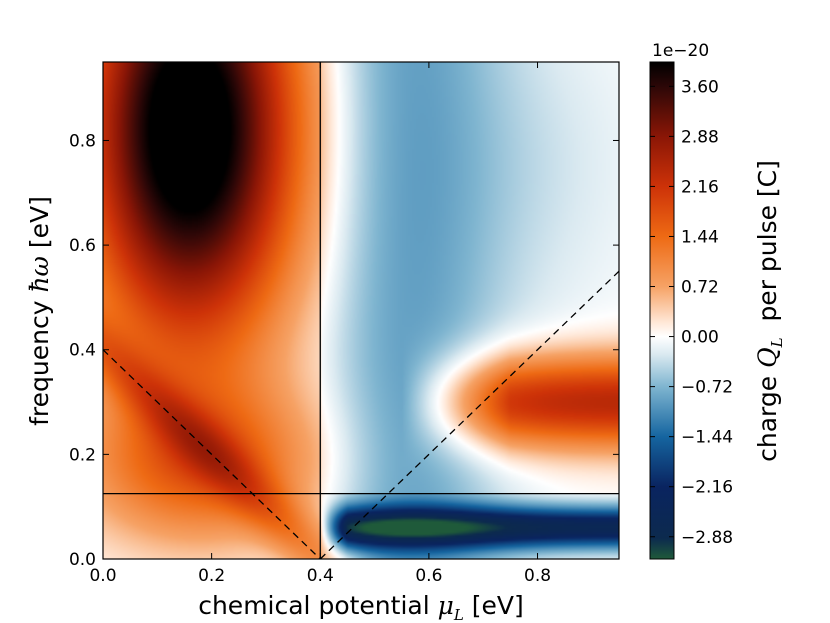 Image resolution: width=830 pixels, height=623 pixels. Describe the element at coordinates (707, 388) in the screenshot. I see `colorbar-tick-label: −0.72` at that location.